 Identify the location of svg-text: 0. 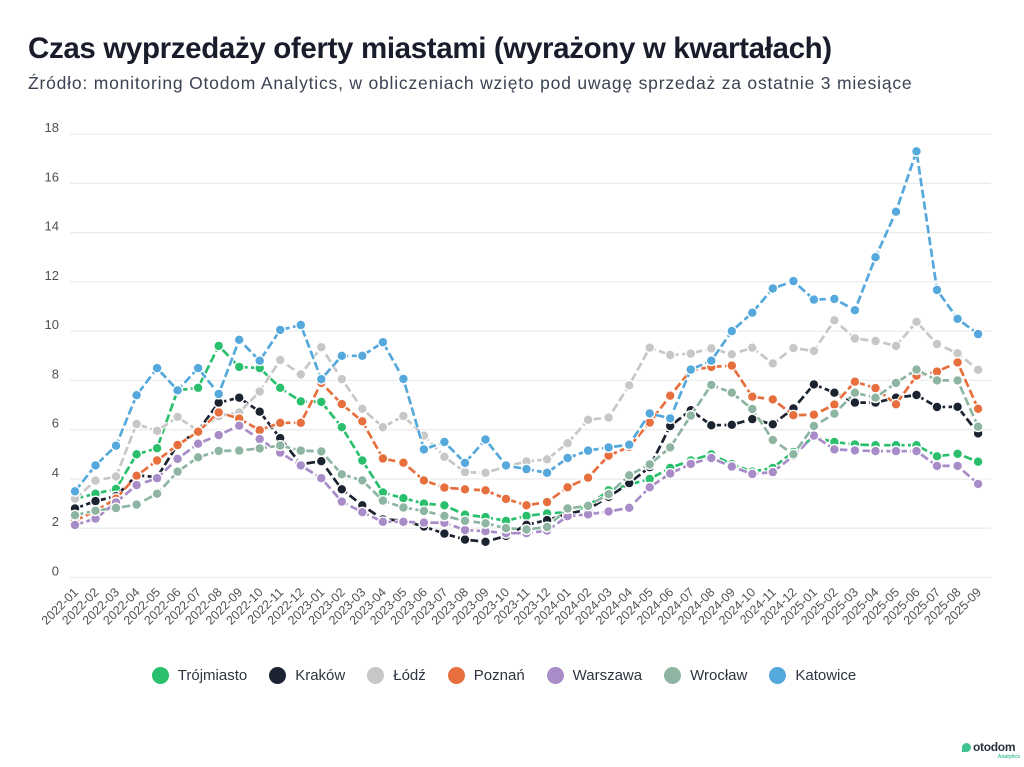
(55, 571).